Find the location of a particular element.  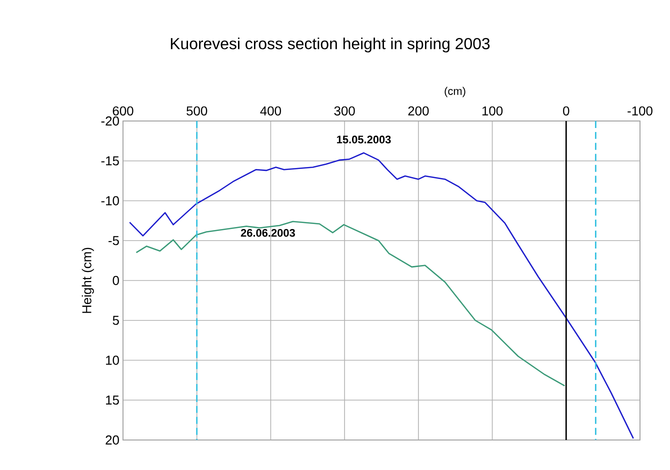

y-tick-label: -10 is located at coordinates (110, 201).